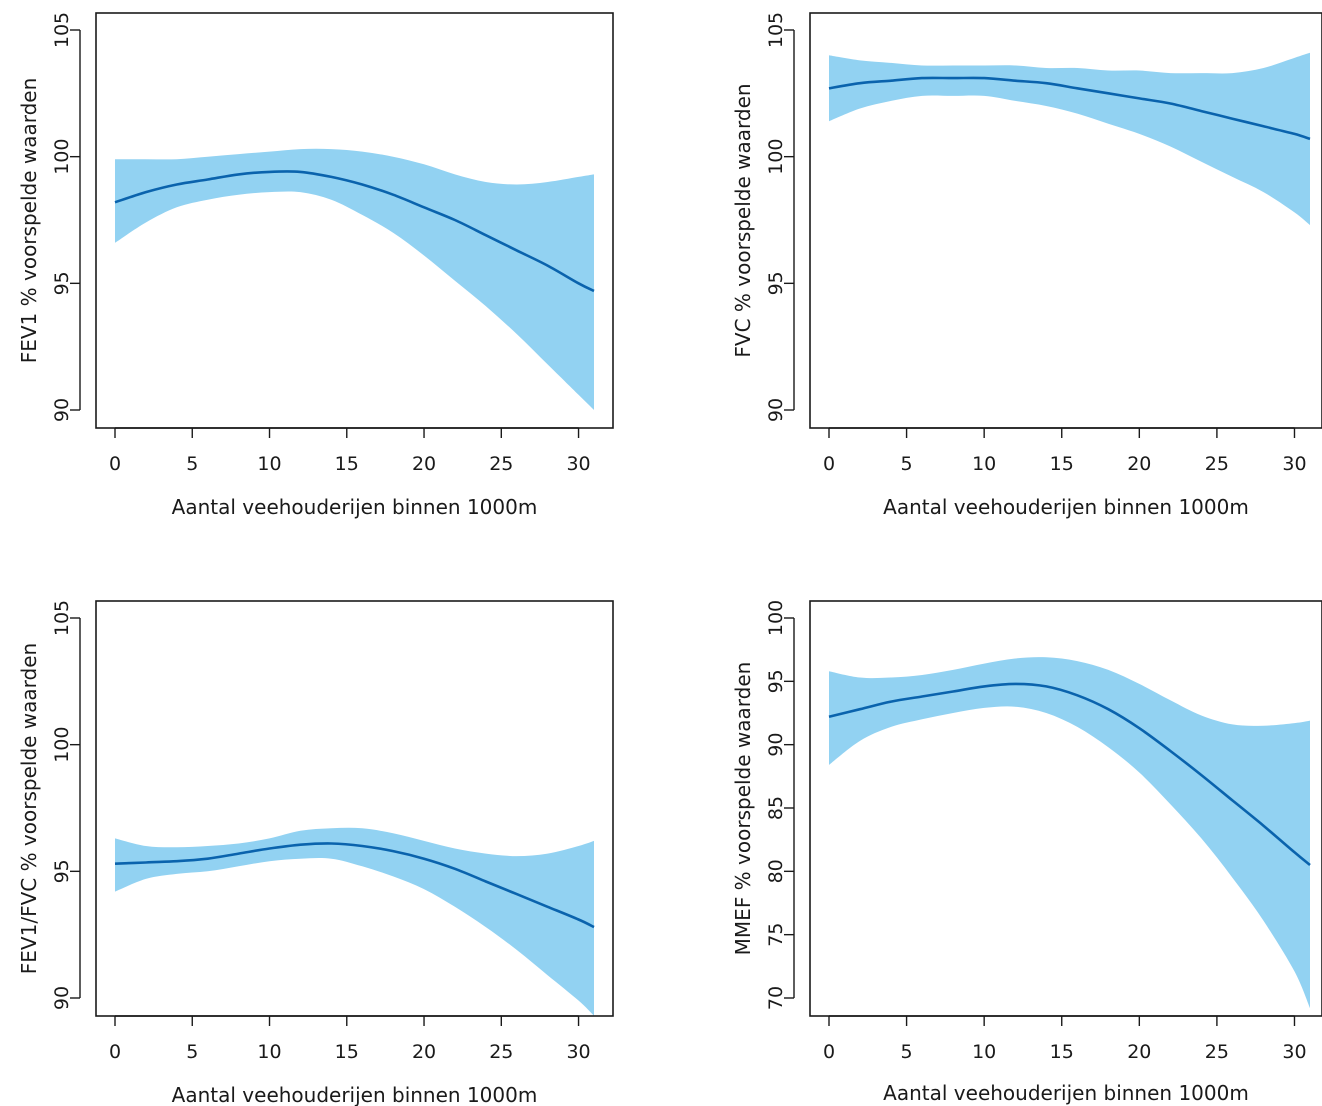 This screenshot has height=1106, width=1322. What do you see at coordinates (743, 220) in the screenshot?
I see `y-axis-title: FVC % voorspelde waarden` at bounding box center [743, 220].